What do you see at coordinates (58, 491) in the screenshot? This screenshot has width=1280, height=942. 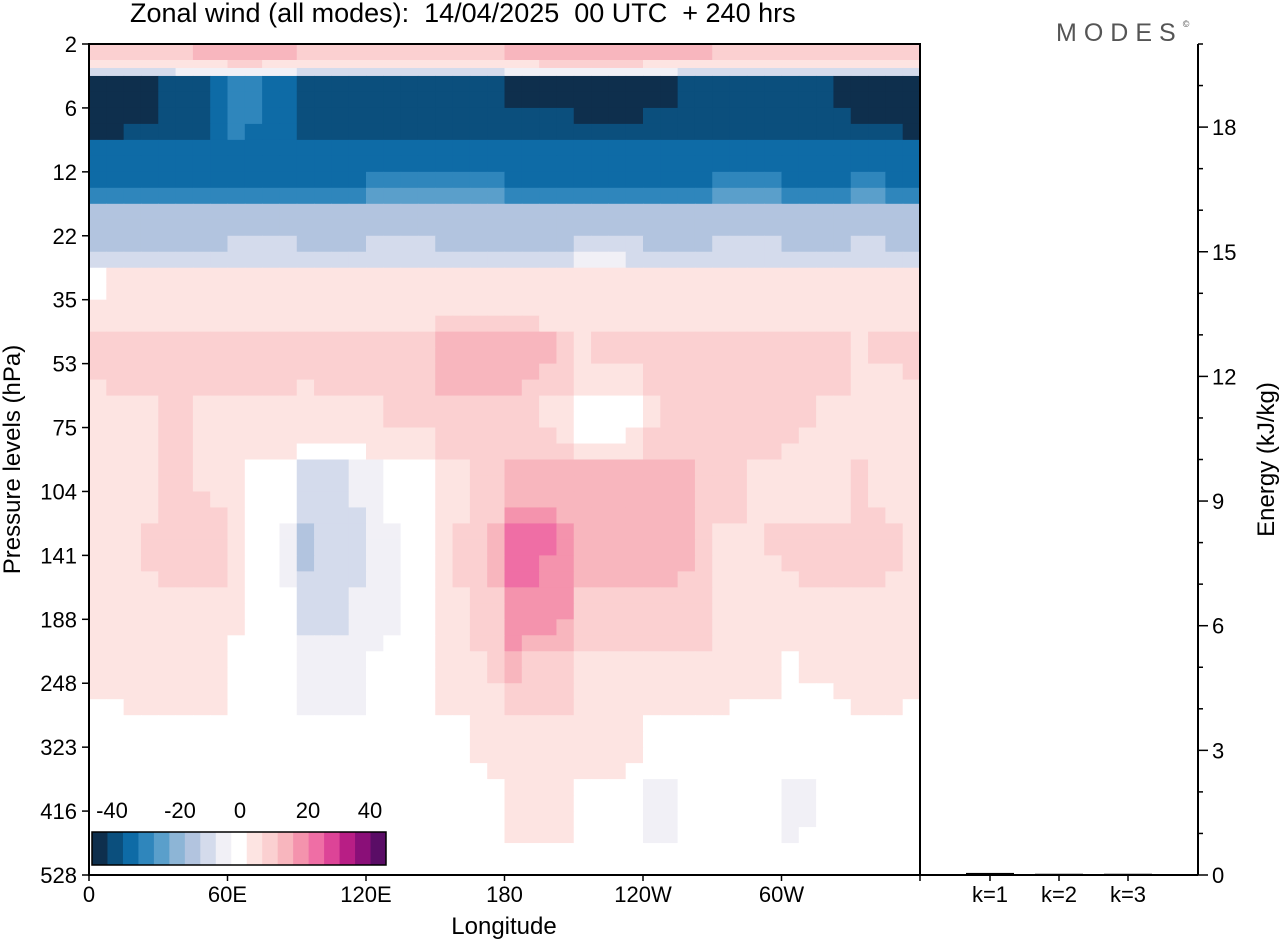 I see `y-tick-label: 104` at bounding box center [58, 491].